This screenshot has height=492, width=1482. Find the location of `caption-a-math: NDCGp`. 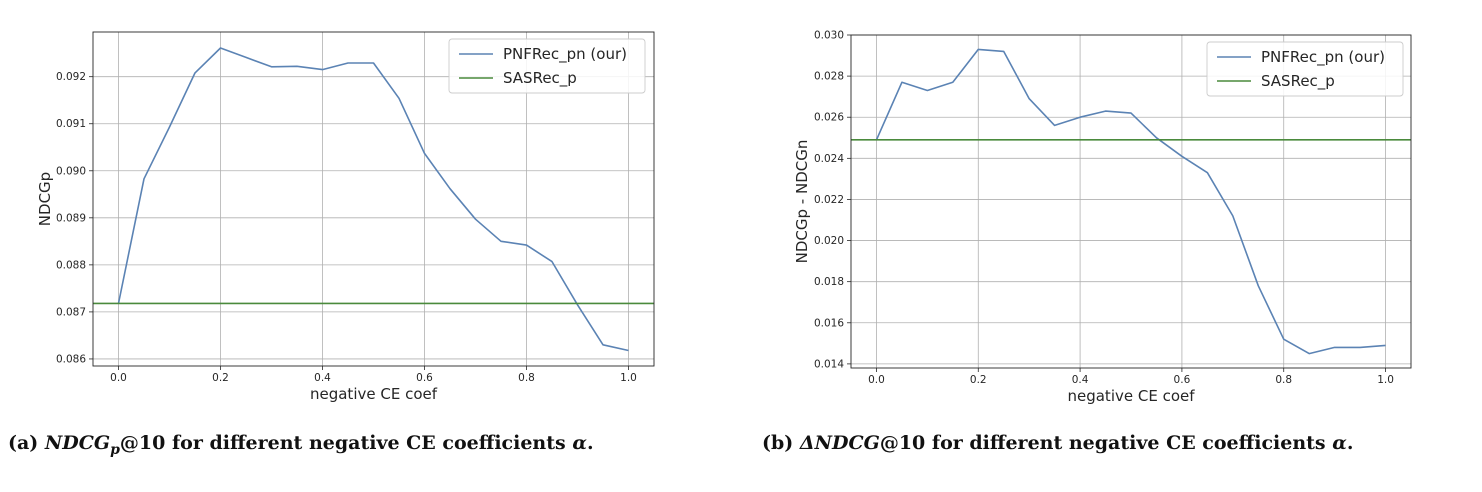

caption-a-math: NDCGp is located at coordinates (82, 445).